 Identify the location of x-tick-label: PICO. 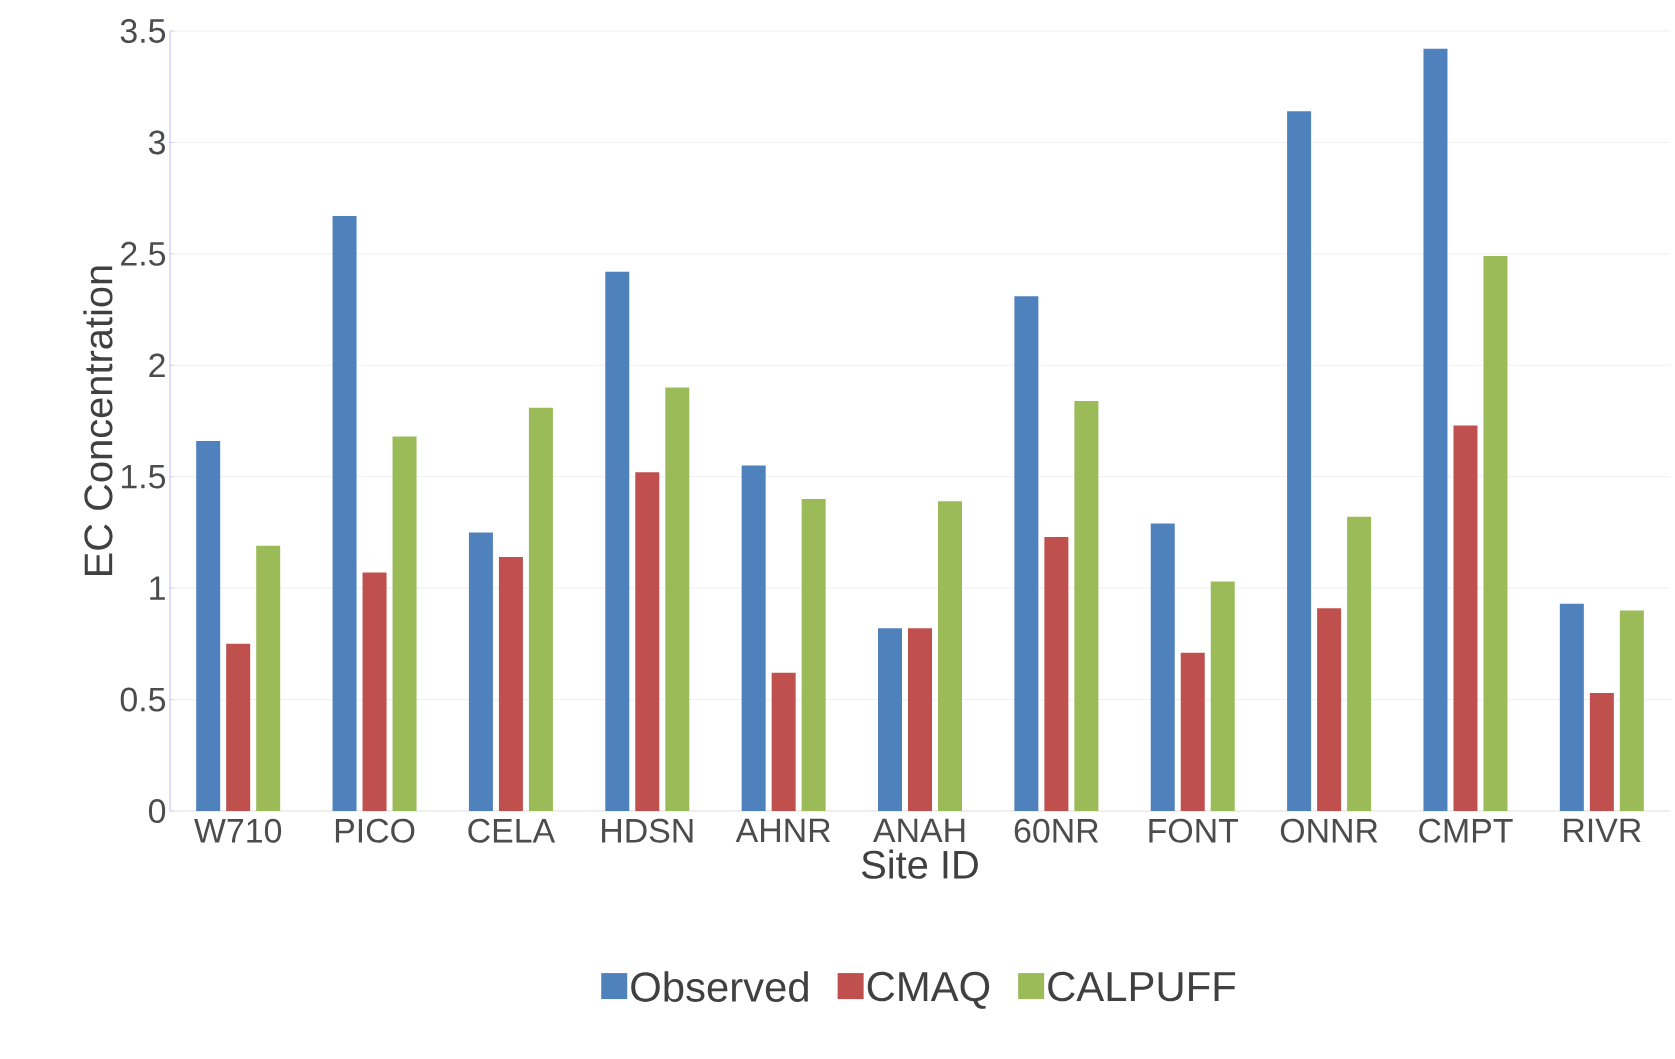
(375, 830).